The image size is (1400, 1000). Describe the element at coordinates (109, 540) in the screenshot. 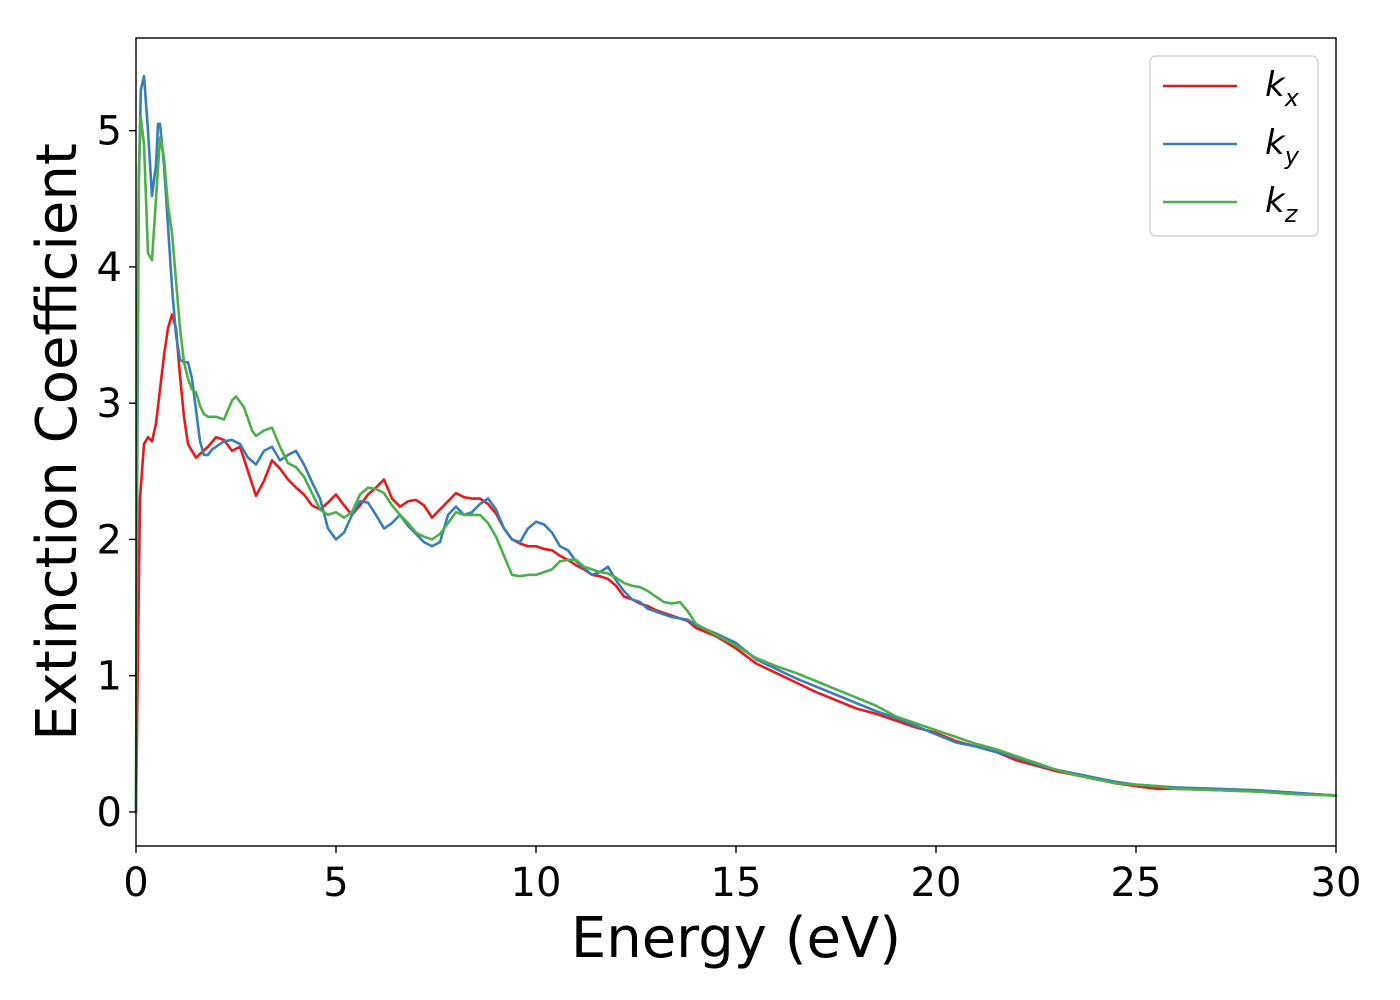

I see `y-tick-label: 2` at that location.